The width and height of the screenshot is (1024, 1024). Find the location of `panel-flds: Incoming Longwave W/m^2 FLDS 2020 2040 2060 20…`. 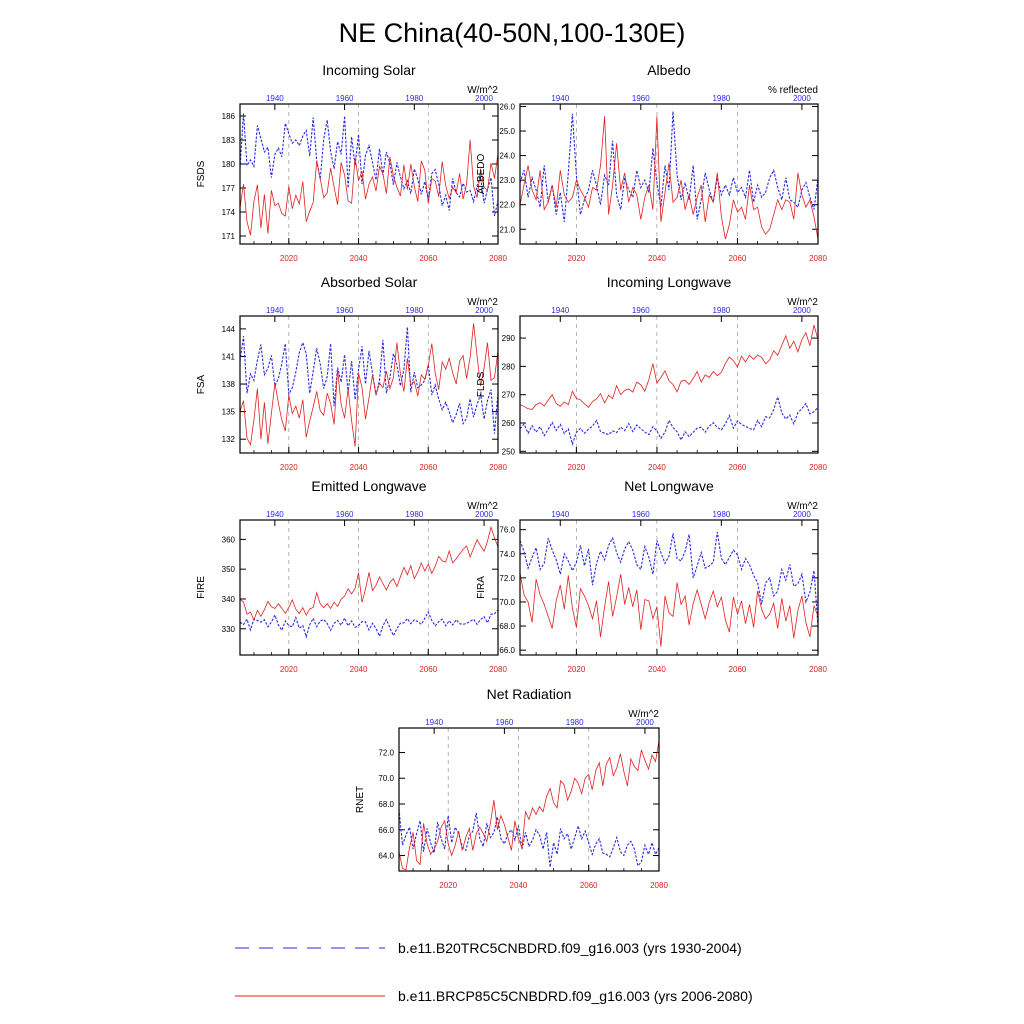

panel-flds: Incoming Longwave W/m^2 FLDS 2020 2040 2060 20… is located at coordinates (651, 373).